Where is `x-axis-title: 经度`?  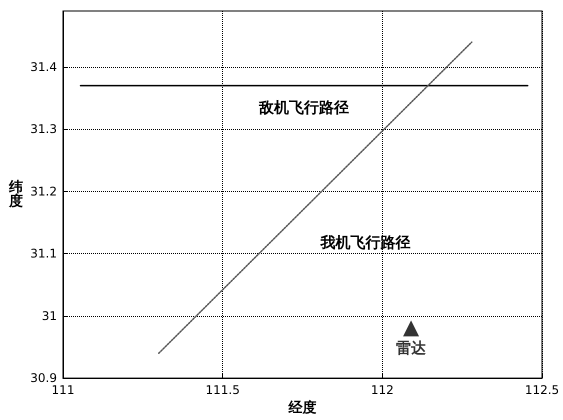
x-axis-title: 经度 is located at coordinates (302, 407).